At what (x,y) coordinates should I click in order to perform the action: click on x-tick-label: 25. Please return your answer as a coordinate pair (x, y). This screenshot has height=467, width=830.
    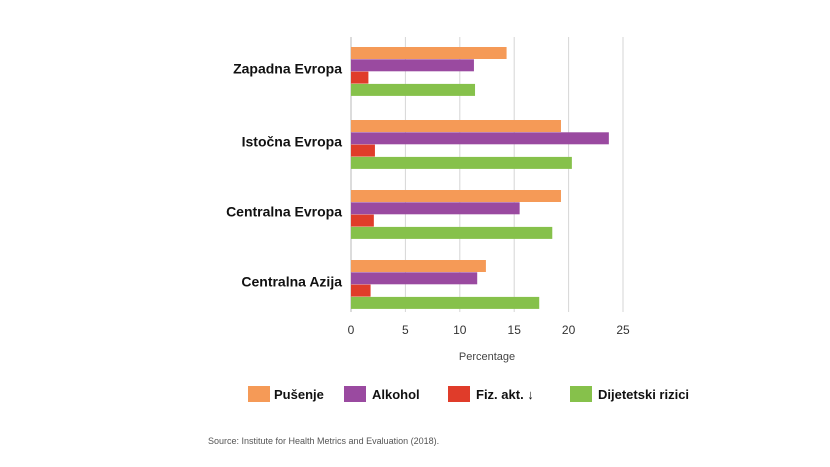
    Looking at the image, I should click on (623, 330).